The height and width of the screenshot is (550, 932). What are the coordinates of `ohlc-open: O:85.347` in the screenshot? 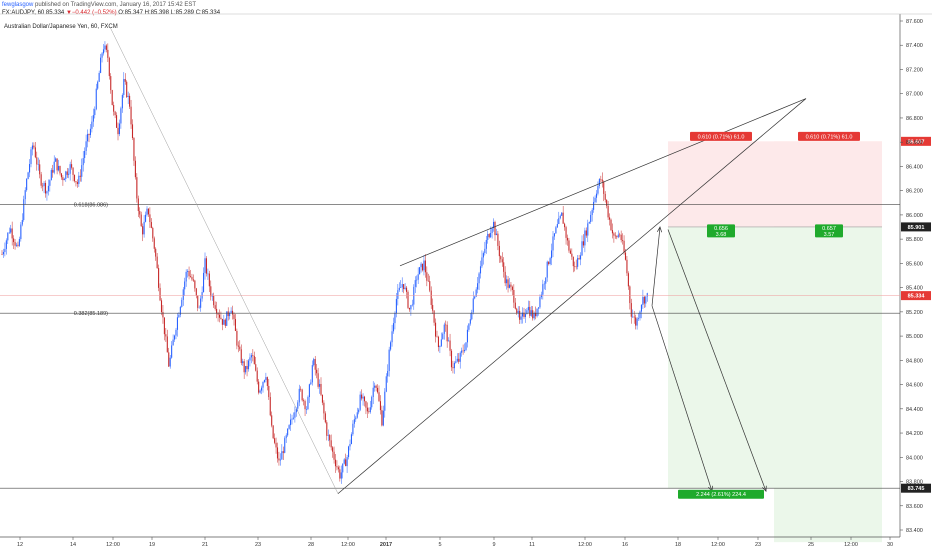 It's located at (130, 13).